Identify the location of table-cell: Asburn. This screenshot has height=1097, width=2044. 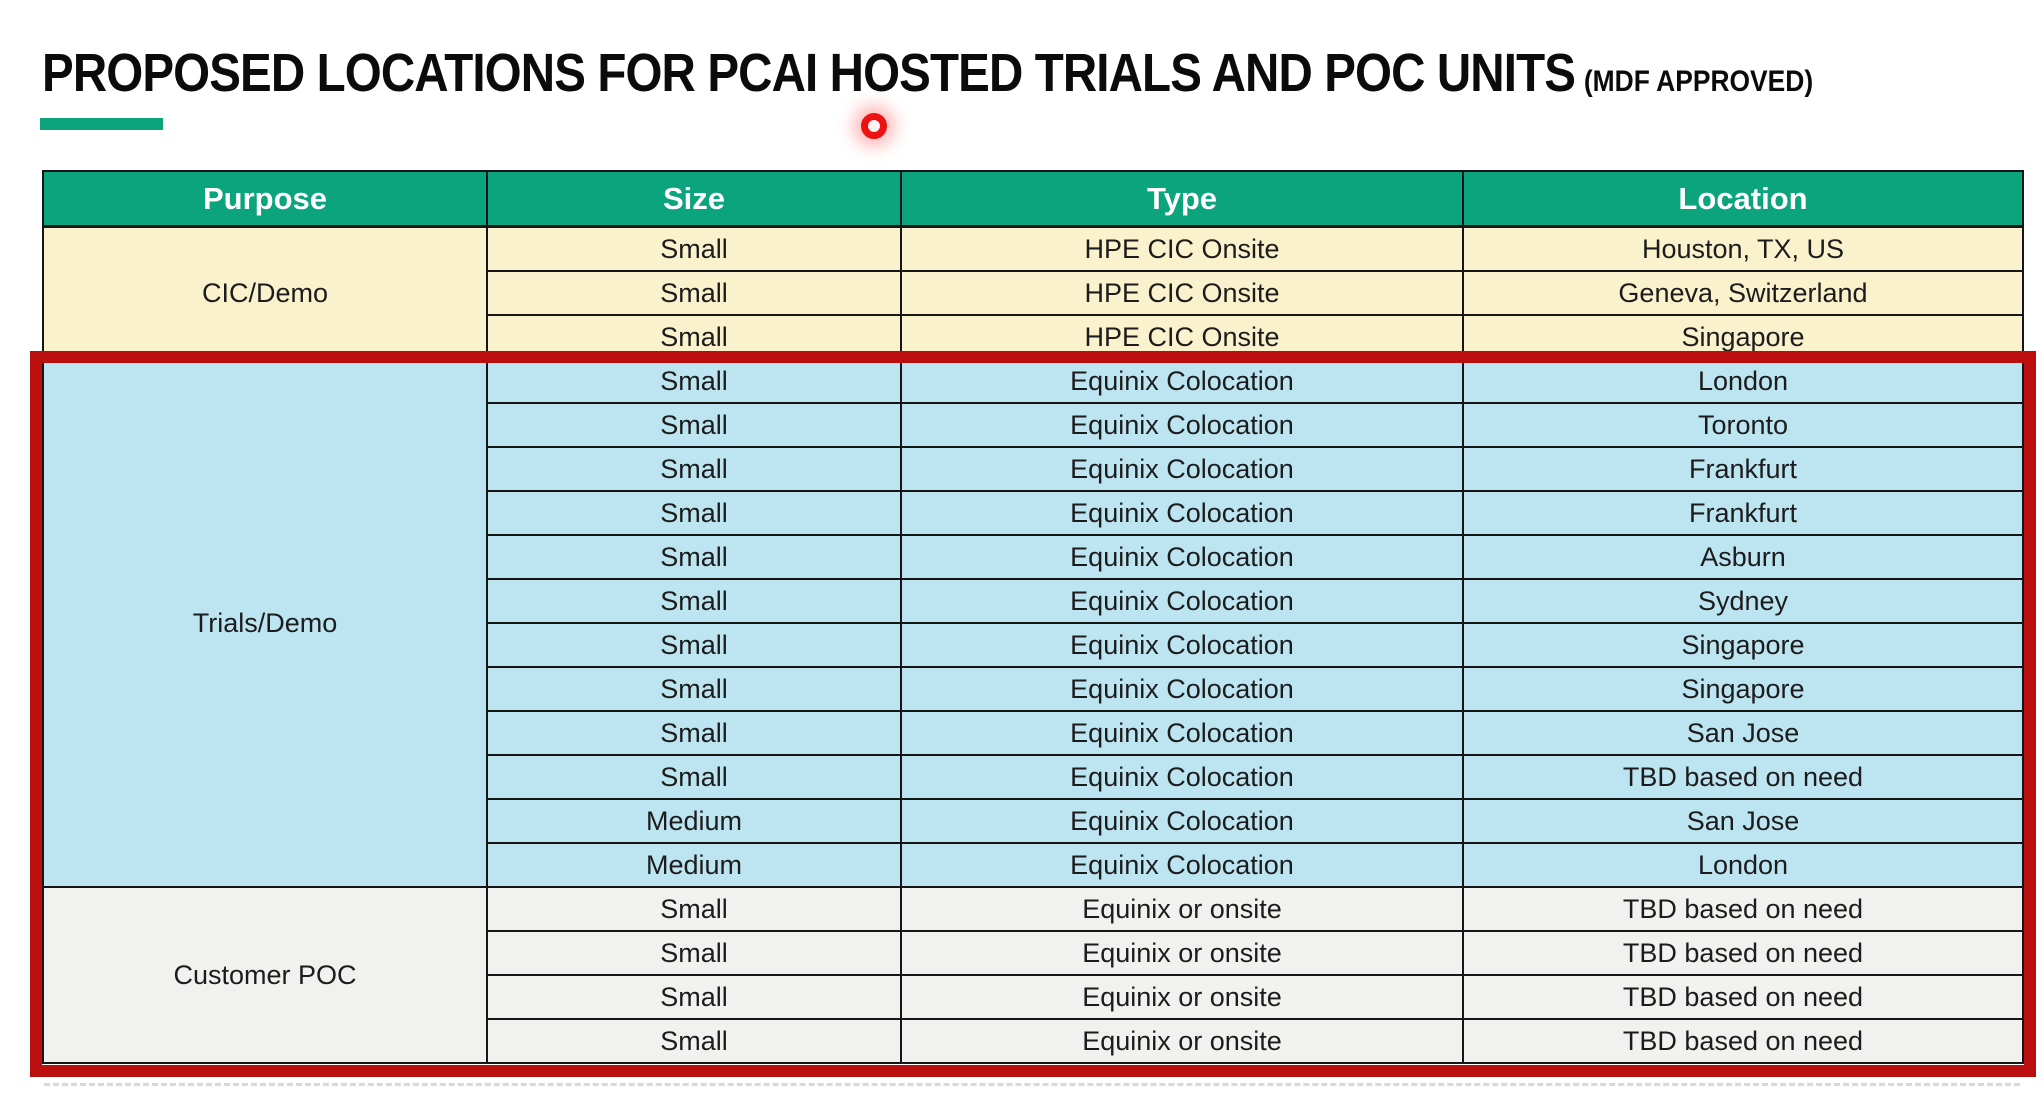
(1744, 558).